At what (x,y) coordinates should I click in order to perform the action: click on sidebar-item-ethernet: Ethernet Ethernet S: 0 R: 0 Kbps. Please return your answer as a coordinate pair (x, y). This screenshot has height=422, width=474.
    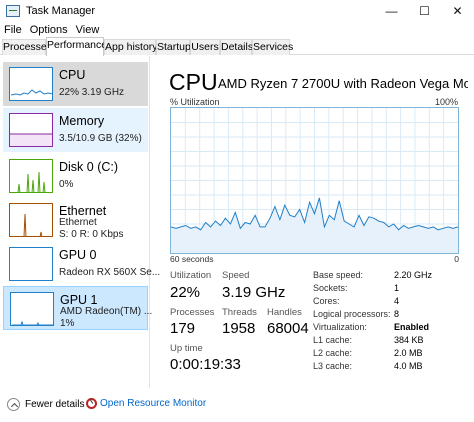
    Looking at the image, I should click on (75, 220).